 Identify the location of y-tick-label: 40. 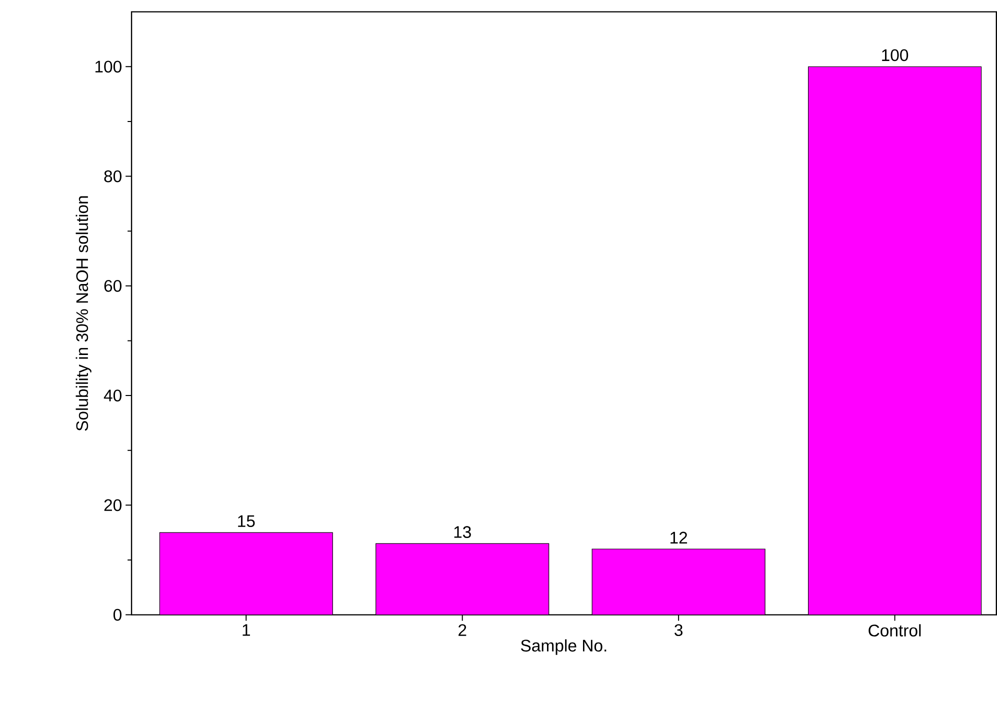
(113, 396).